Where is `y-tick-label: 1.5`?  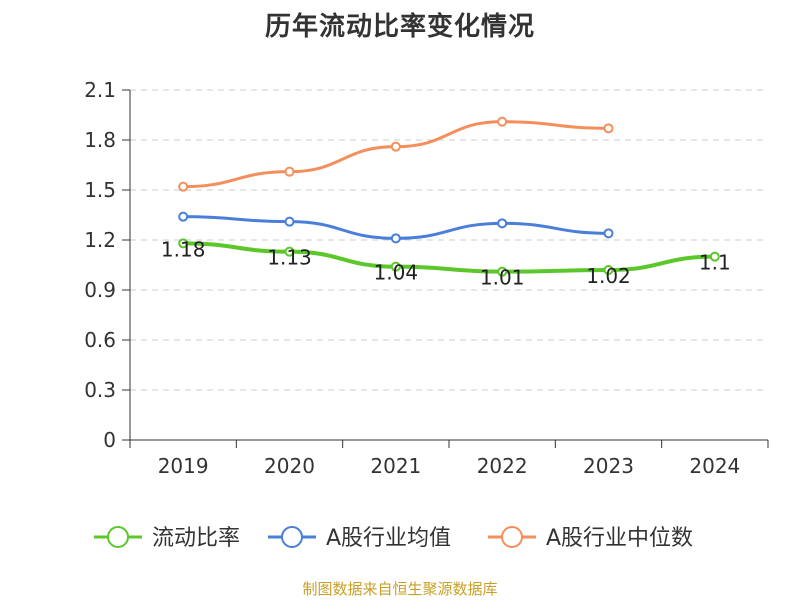 y-tick-label: 1.5 is located at coordinates (100, 190).